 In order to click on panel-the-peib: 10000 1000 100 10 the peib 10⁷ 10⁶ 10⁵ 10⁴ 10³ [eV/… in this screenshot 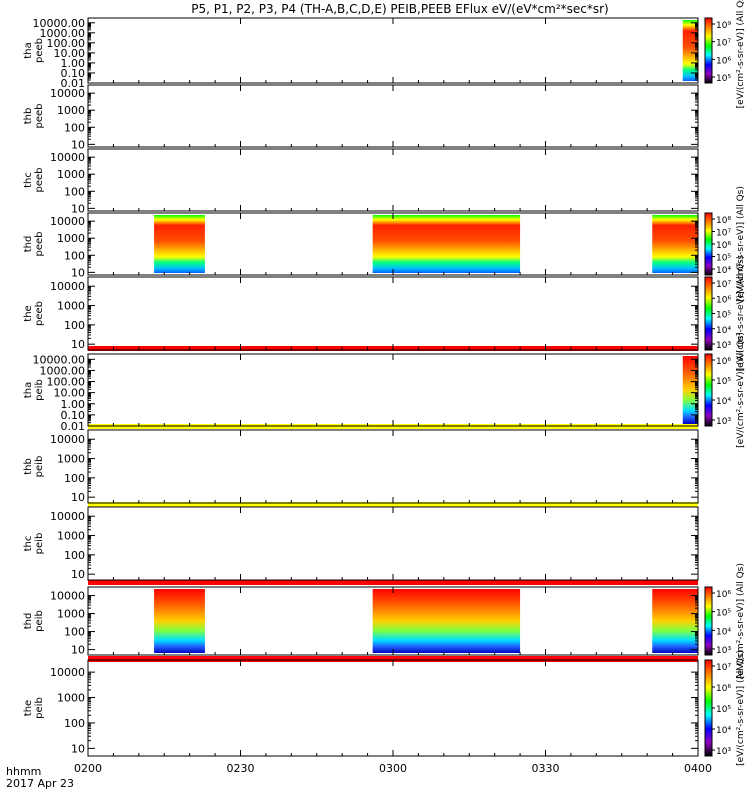, I will do `click(384, 708)`.